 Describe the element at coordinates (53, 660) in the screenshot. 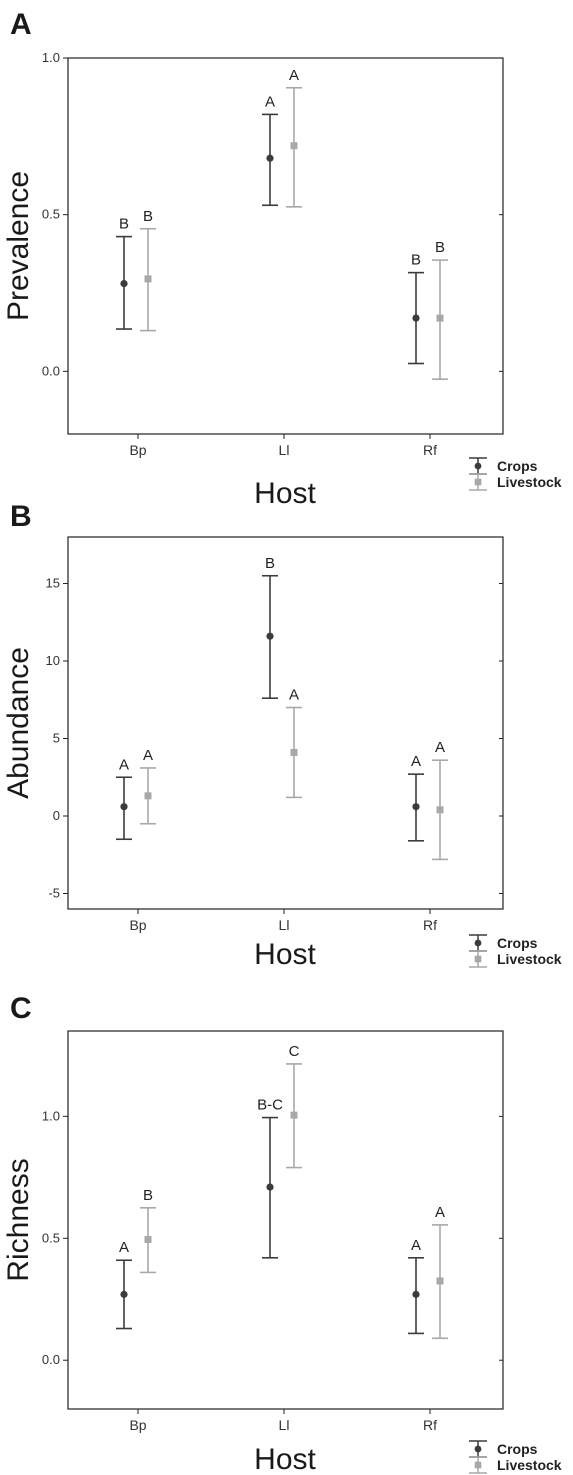

I see `y-tick-label: 10` at that location.